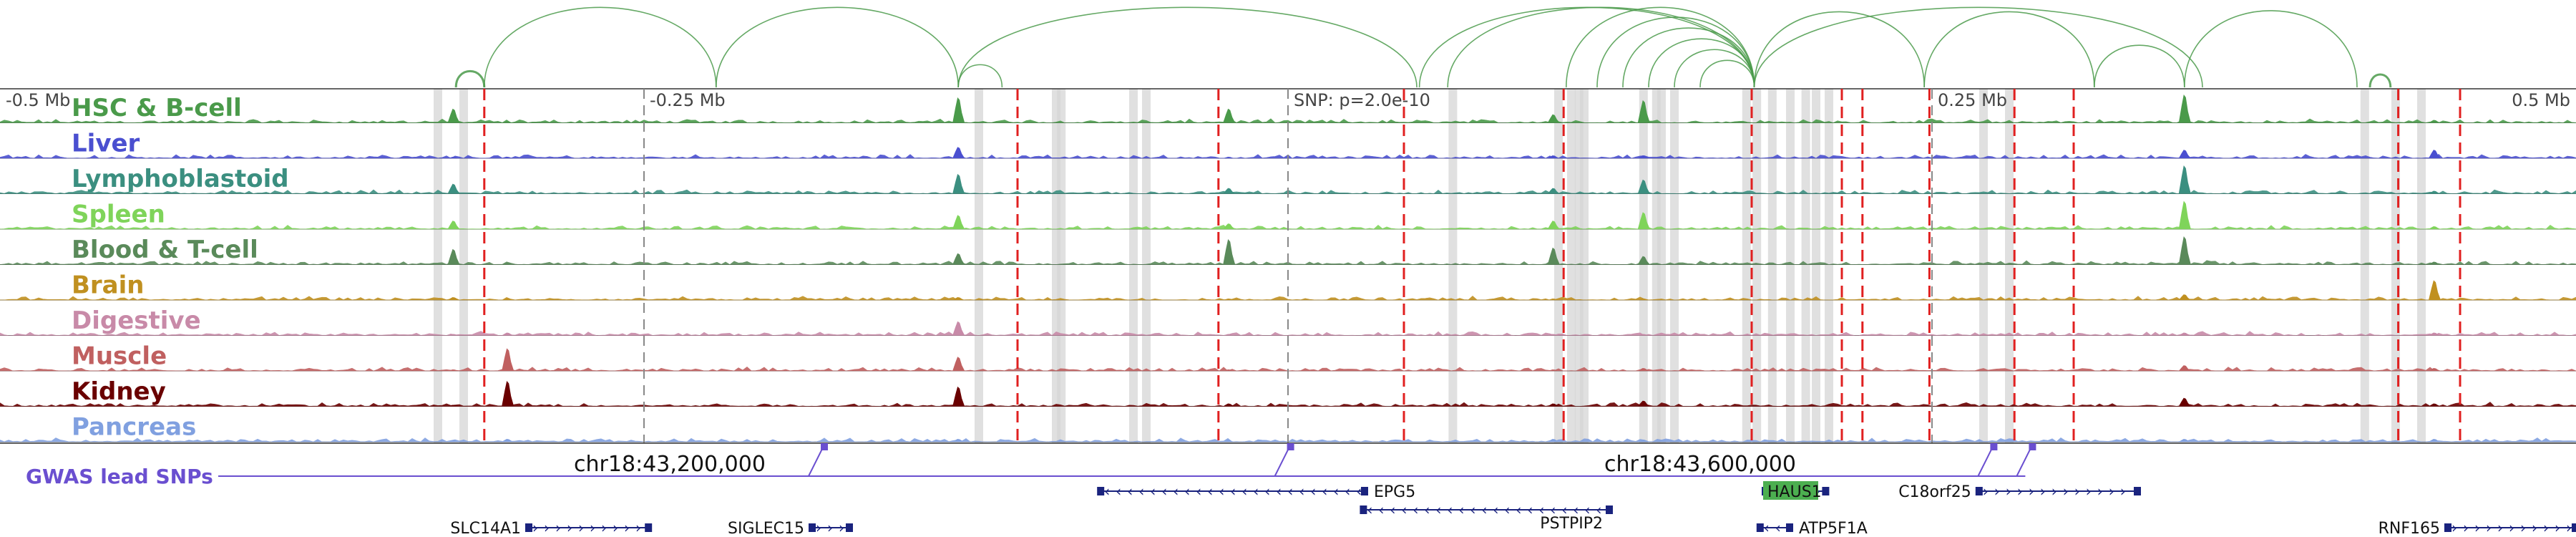 This screenshot has height=537, width=2576. What do you see at coordinates (485, 528) in the screenshot?
I see `gene-label: SLC14A1` at bounding box center [485, 528].